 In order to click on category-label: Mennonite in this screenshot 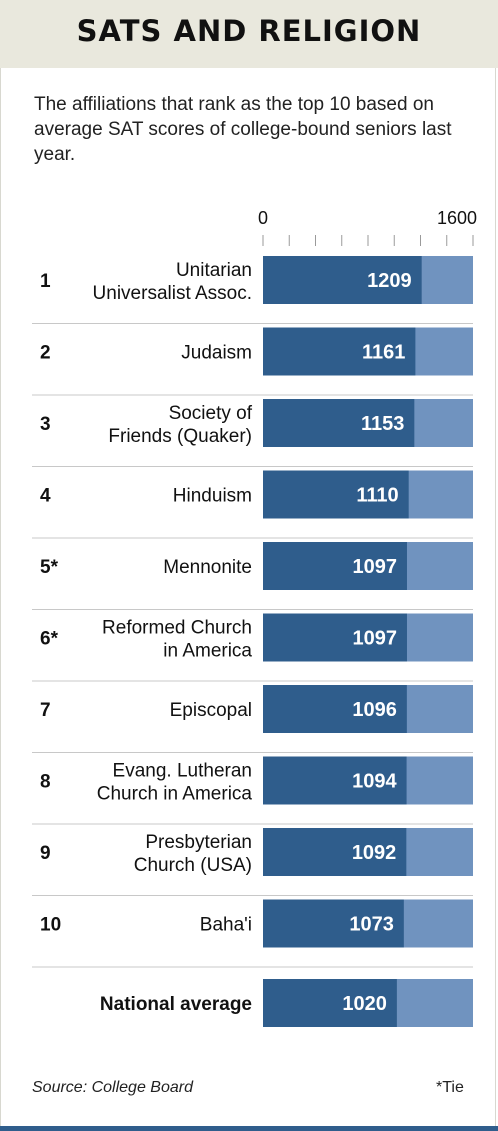, I will do `click(207, 567)`.